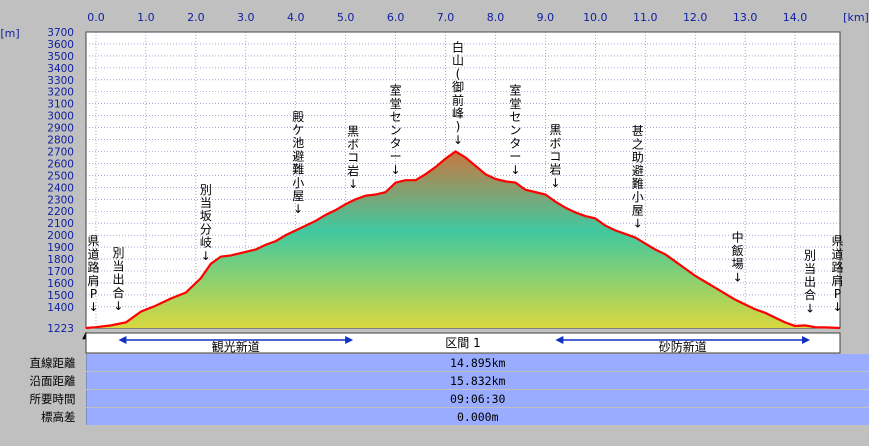 The image size is (869, 446). I want to click on waypoint-char: 分, so click(206, 229).